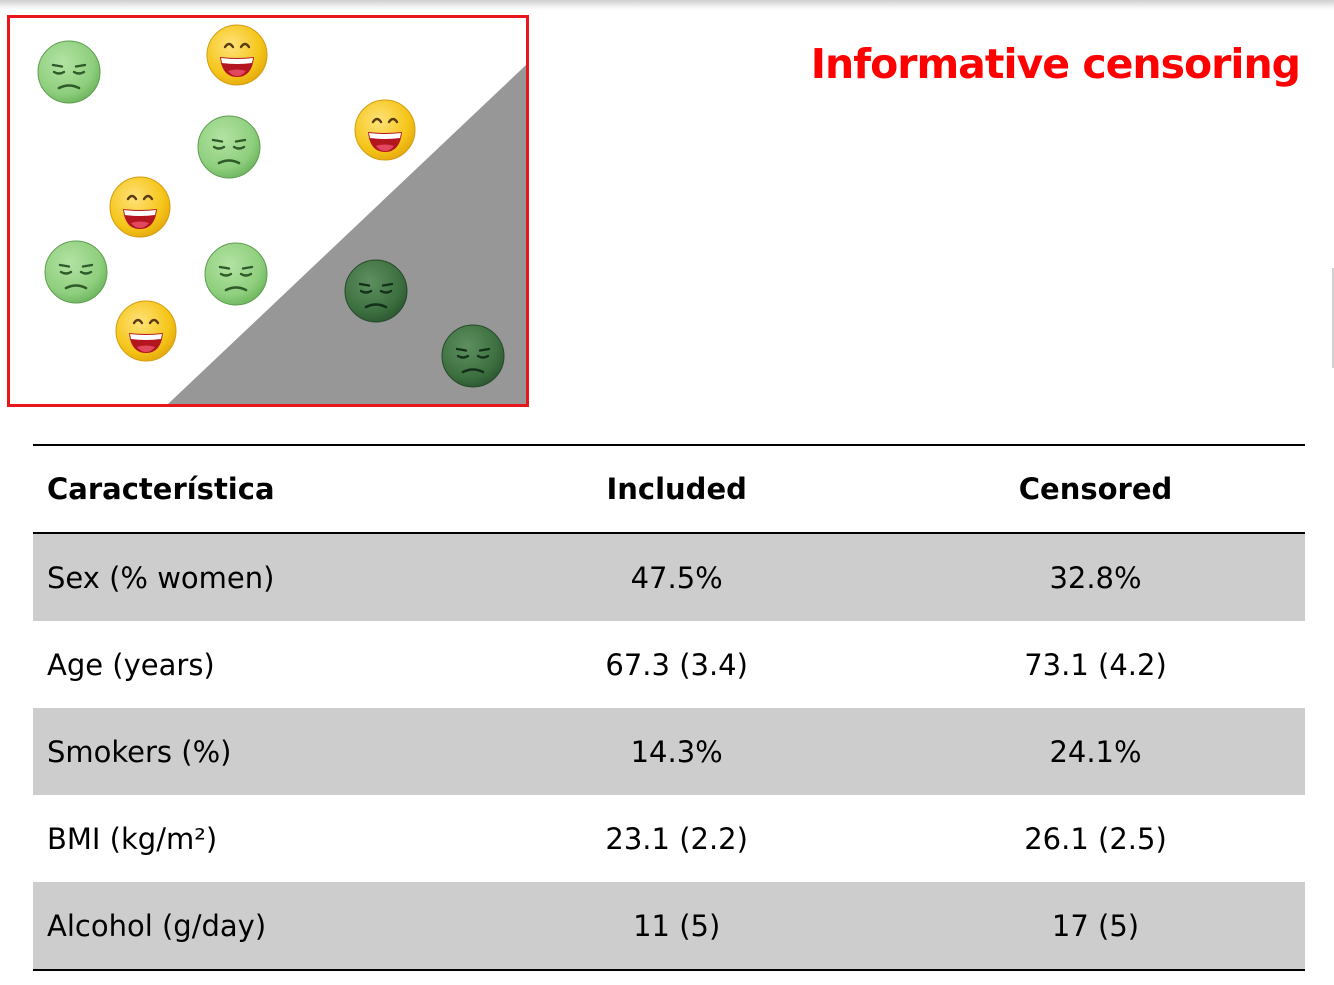 This screenshot has height=985, width=1334. I want to click on slide-top-edge, so click(667, 5).